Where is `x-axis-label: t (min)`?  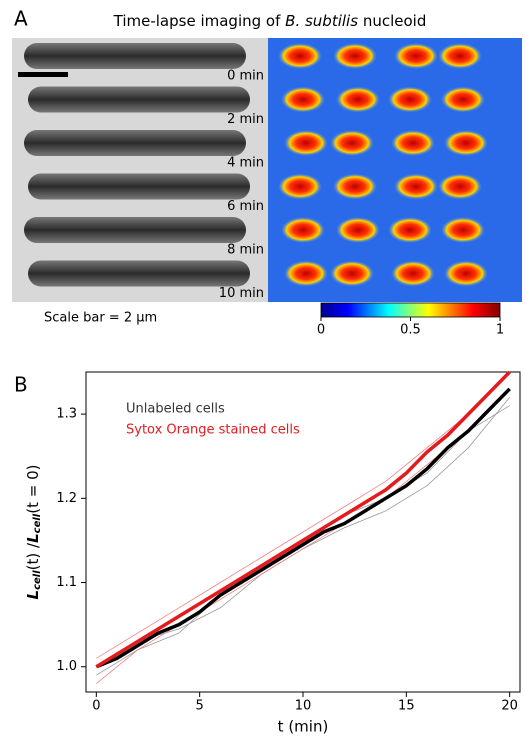
x-axis-label: t (min) is located at coordinates (303, 727).